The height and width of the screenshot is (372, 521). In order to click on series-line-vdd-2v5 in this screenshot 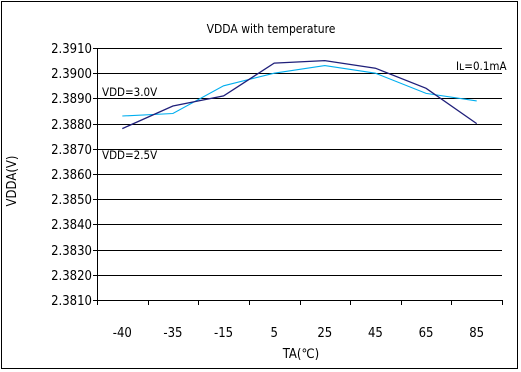, I will do `click(300, 94)`.